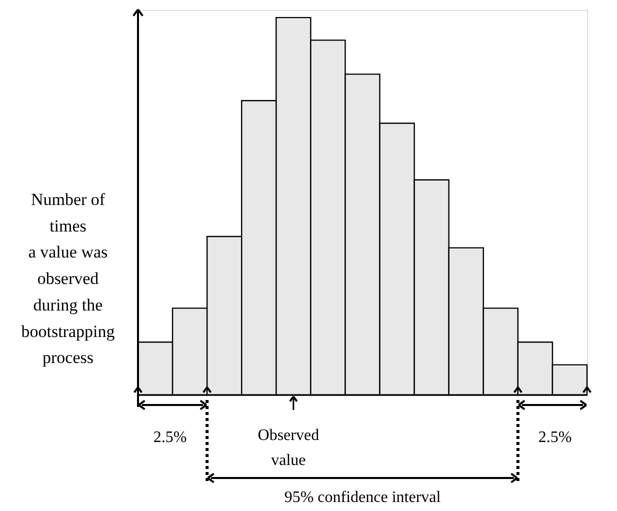 This screenshot has width=617, height=511. I want to click on text: Observed value, so click(289, 448).